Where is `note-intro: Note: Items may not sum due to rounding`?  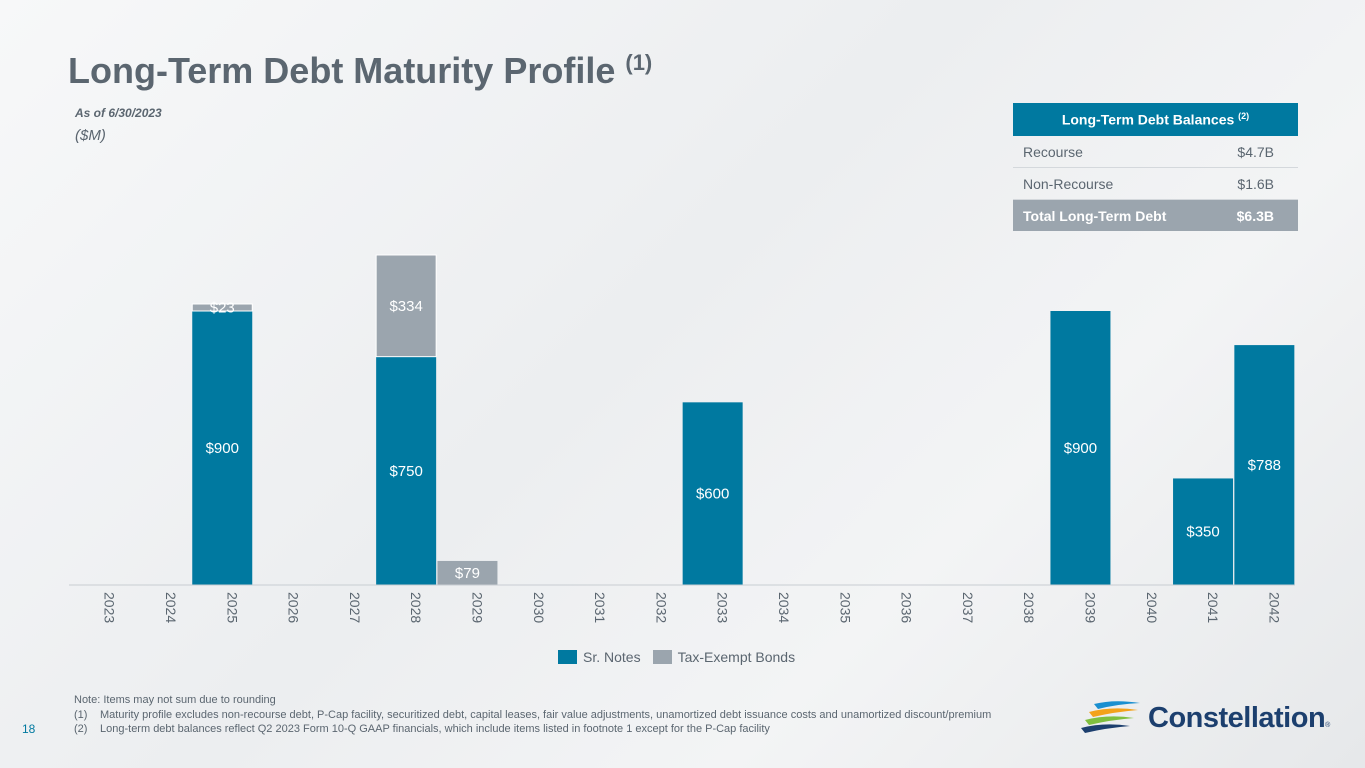
note-intro: Note: Items may not sum due to rounding is located at coordinates (175, 700).